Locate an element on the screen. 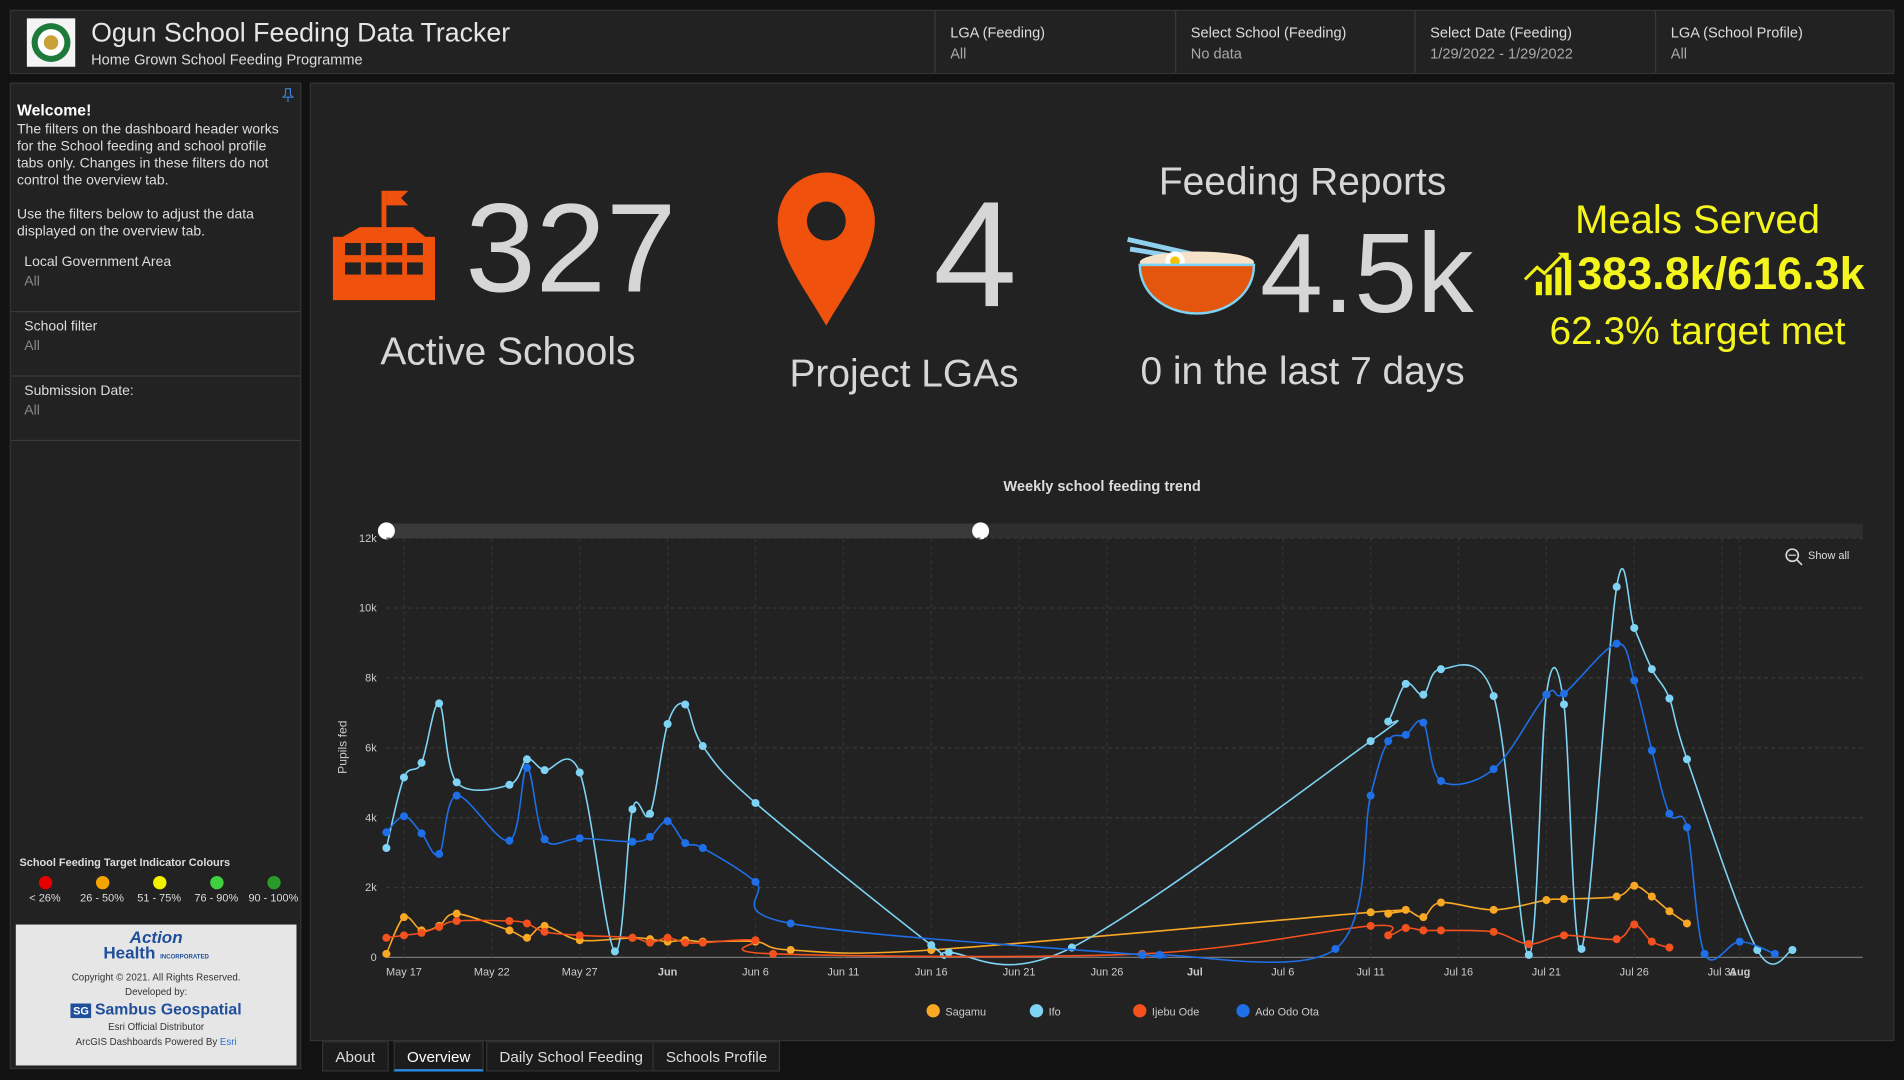  show-all-button: Show all is located at coordinates (1817, 557).